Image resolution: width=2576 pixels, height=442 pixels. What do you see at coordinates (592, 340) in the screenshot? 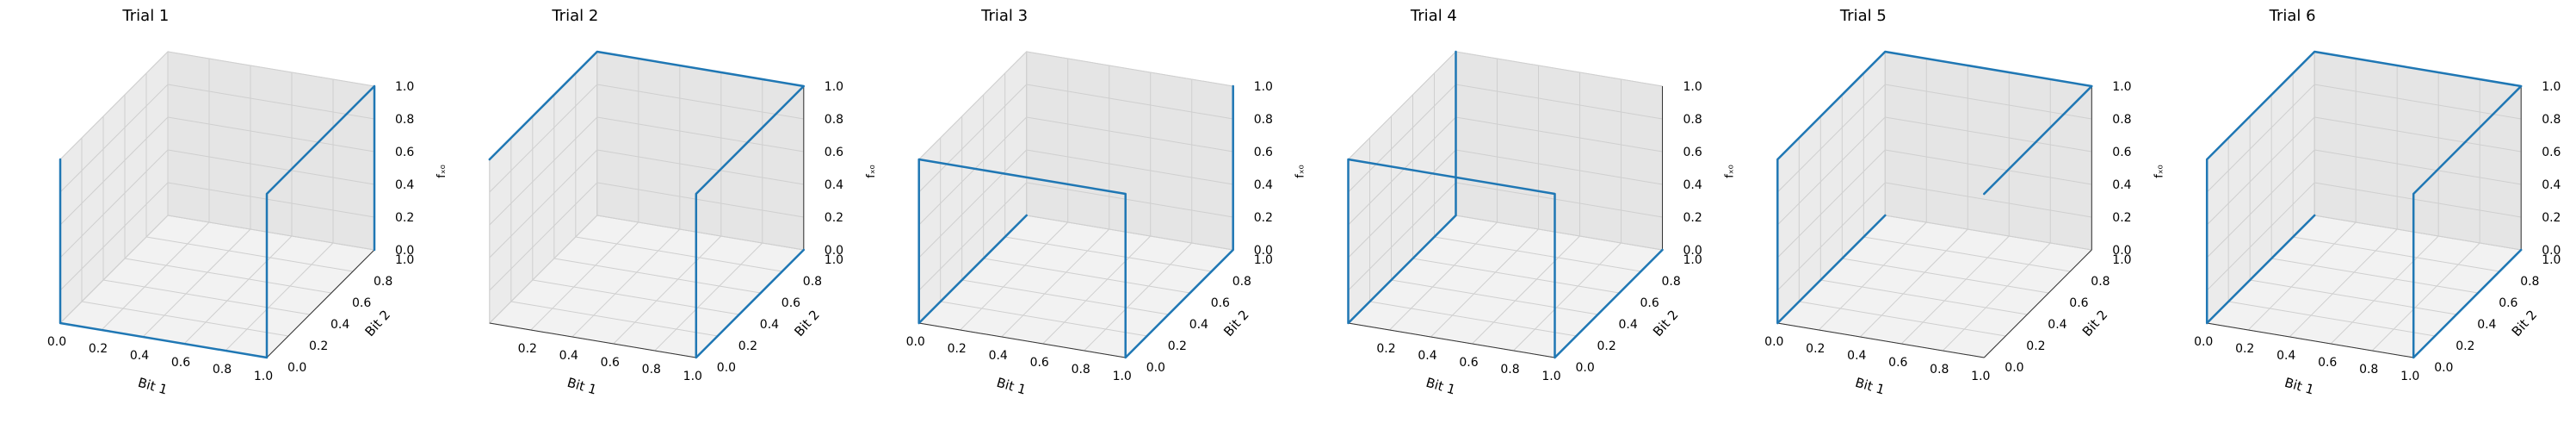
I see `x-axis-line` at bounding box center [592, 340].